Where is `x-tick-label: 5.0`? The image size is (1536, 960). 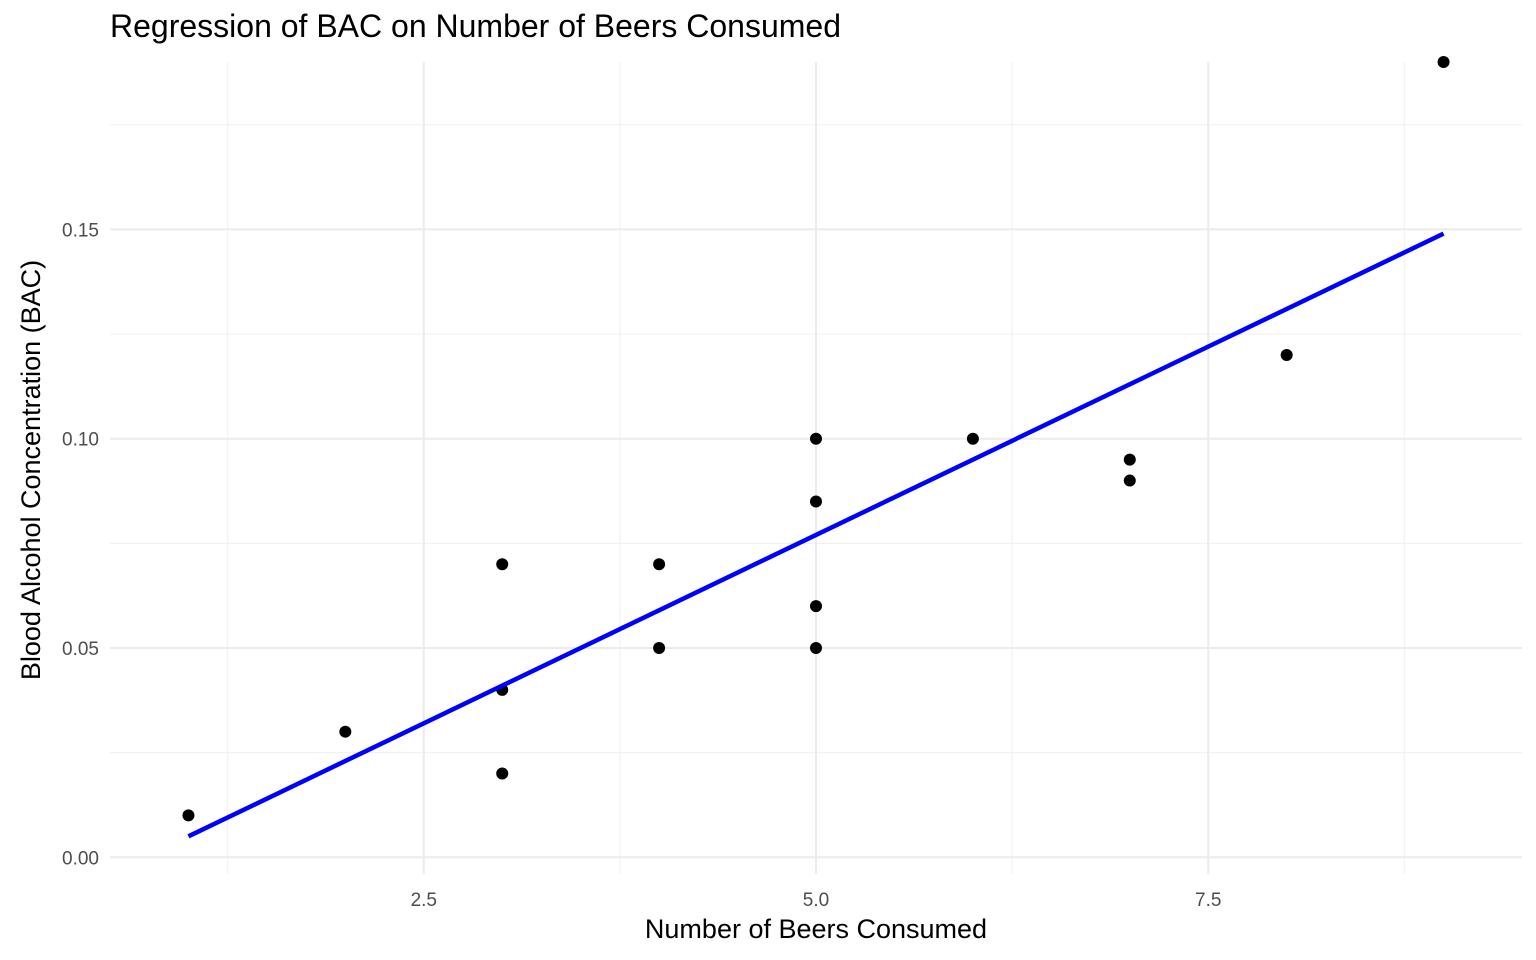 x-tick-label: 5.0 is located at coordinates (816, 900).